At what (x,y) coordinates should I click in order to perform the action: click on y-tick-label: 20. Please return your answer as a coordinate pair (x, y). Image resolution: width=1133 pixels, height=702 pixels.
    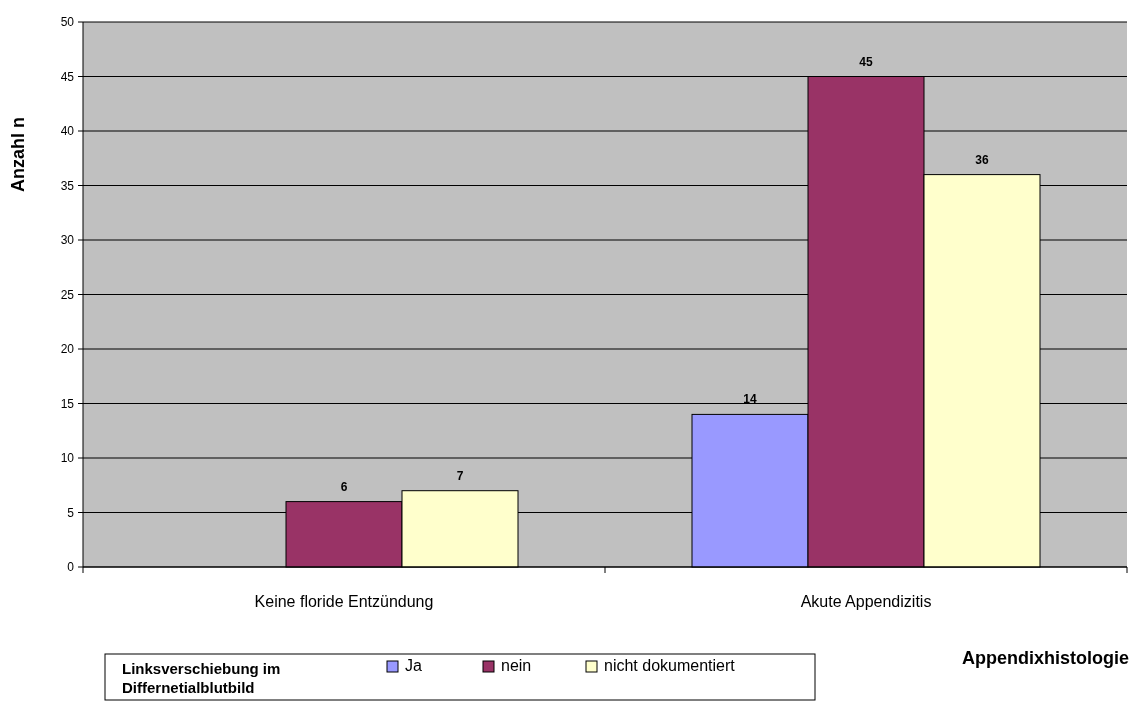
    Looking at the image, I should click on (67, 349).